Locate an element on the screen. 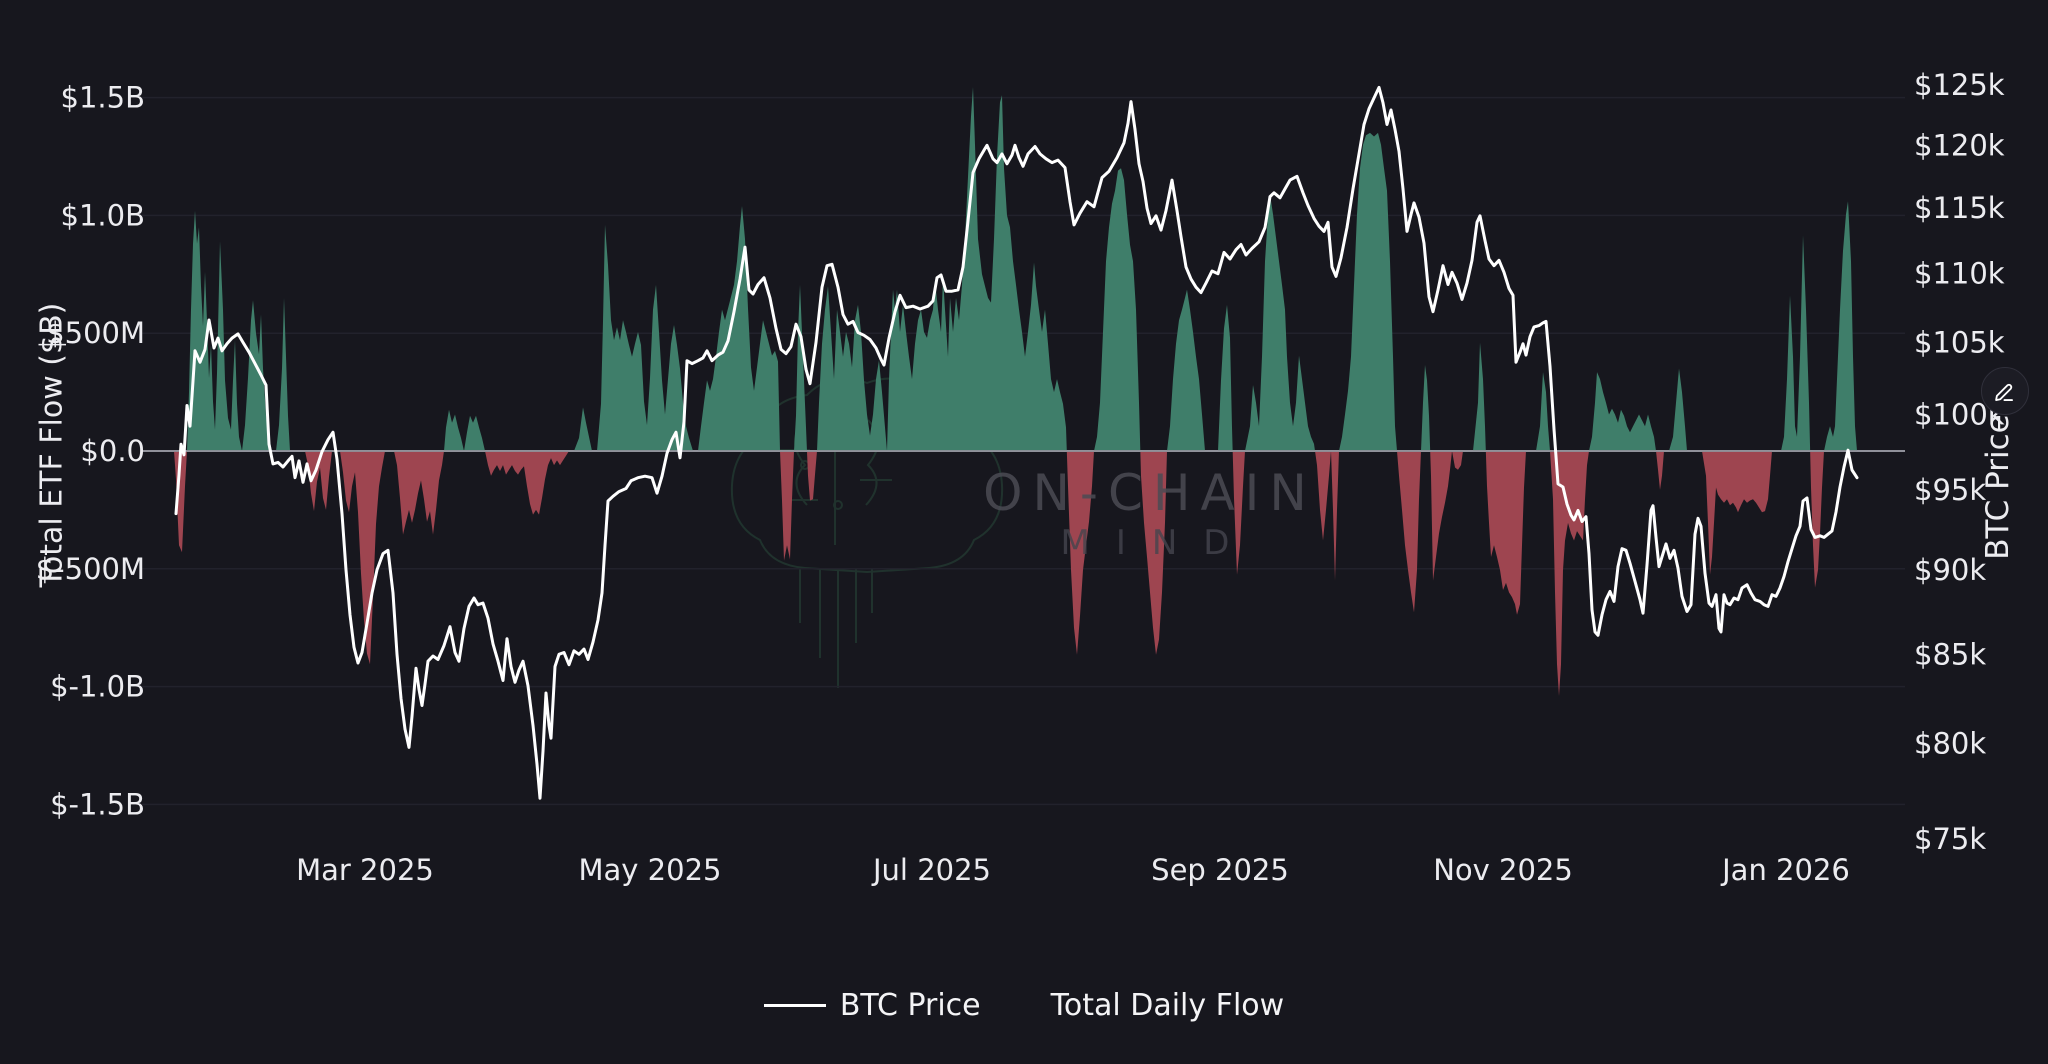 This screenshot has height=1064, width=2048. y-tick-label-right: $110k is located at coordinates (1959, 274).